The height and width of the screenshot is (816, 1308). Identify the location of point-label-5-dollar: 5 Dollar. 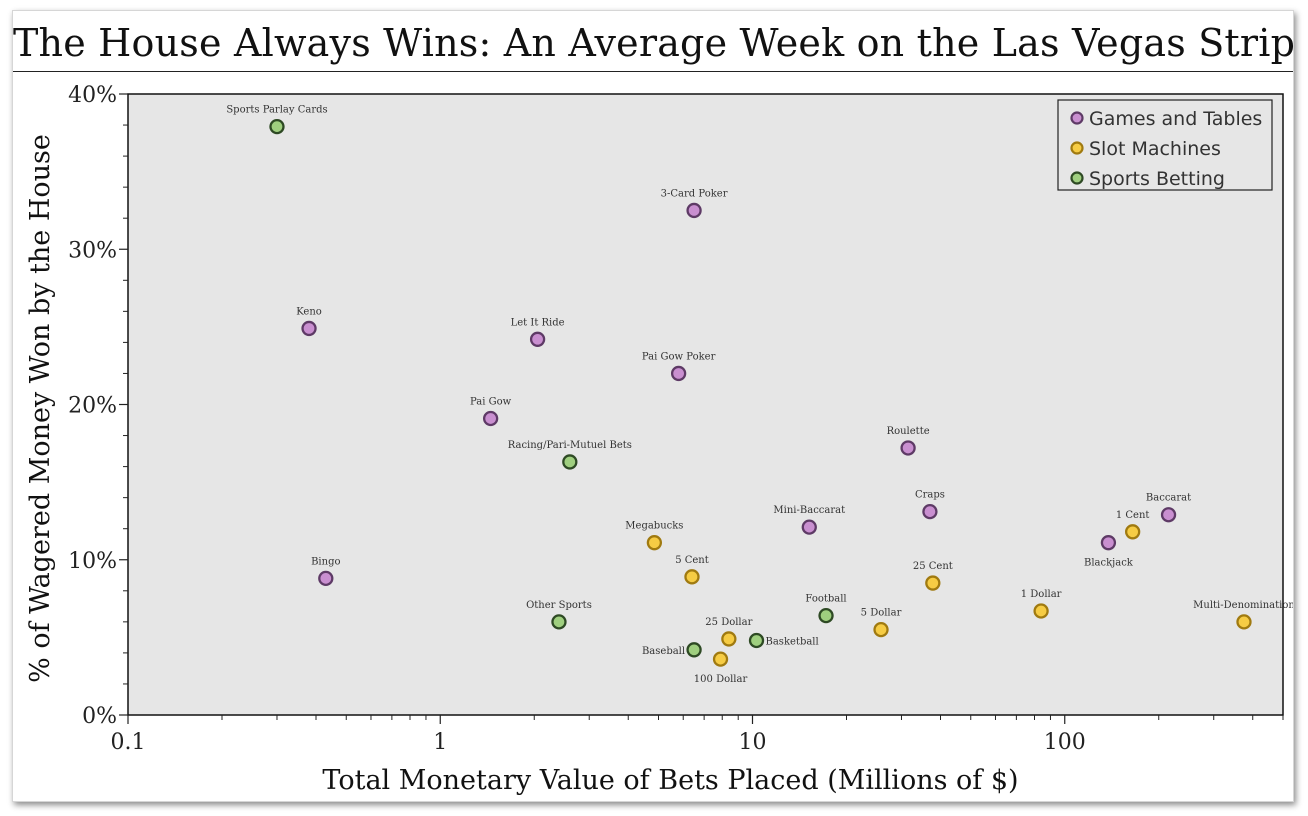
(881, 613).